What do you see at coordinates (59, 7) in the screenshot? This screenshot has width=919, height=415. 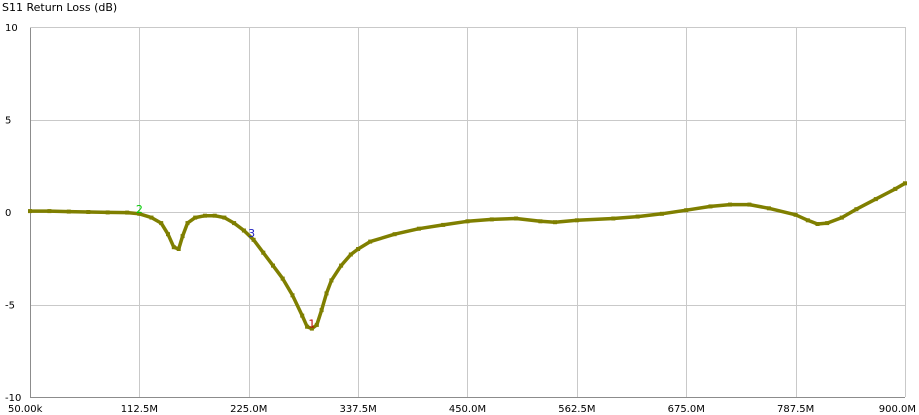 I see `chart-title: S11 Return Loss (dB)` at bounding box center [59, 7].